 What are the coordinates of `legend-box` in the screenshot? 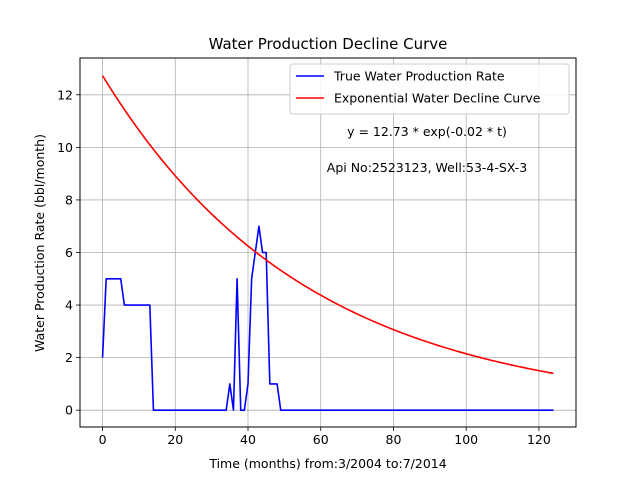 It's located at (429, 89).